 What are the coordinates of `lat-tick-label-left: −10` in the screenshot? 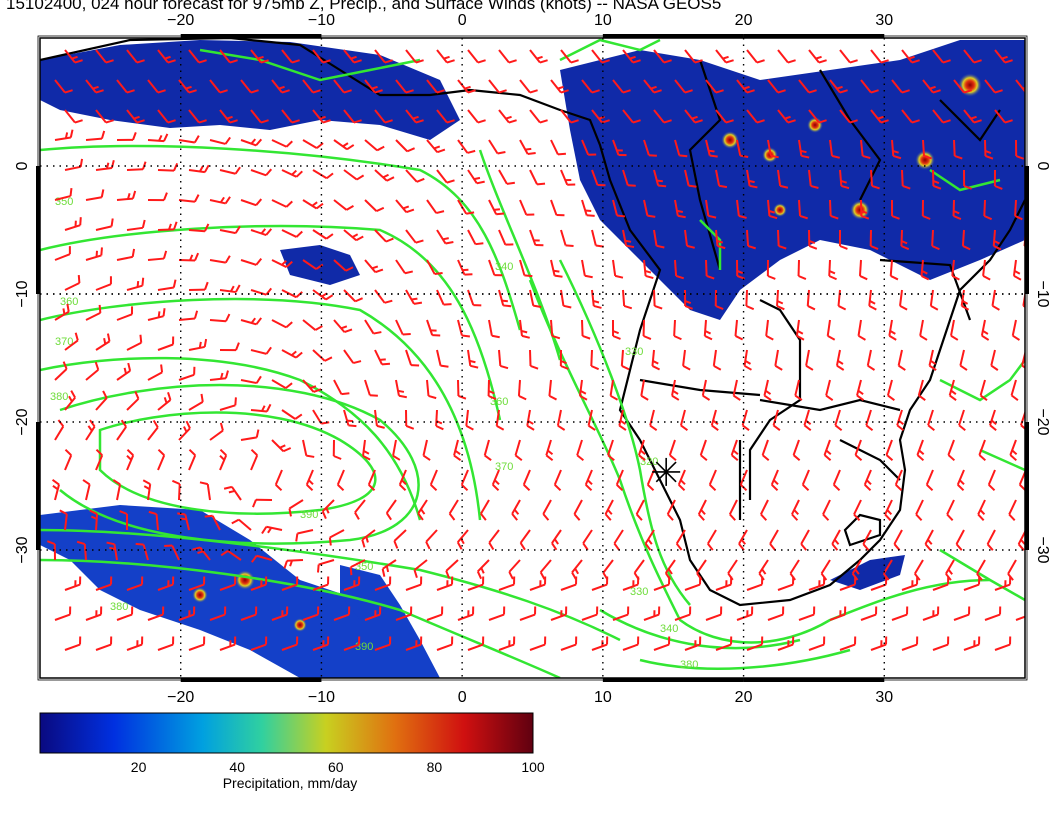 It's located at (22, 293).